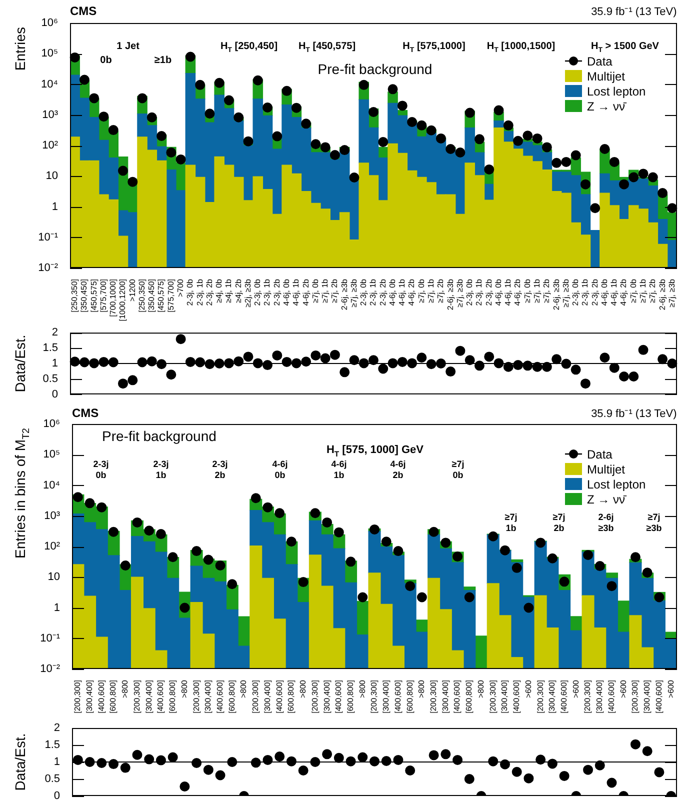 This screenshot has width=688, height=810. I want to click on annotation: ≥7j 0b, so click(458, 469).